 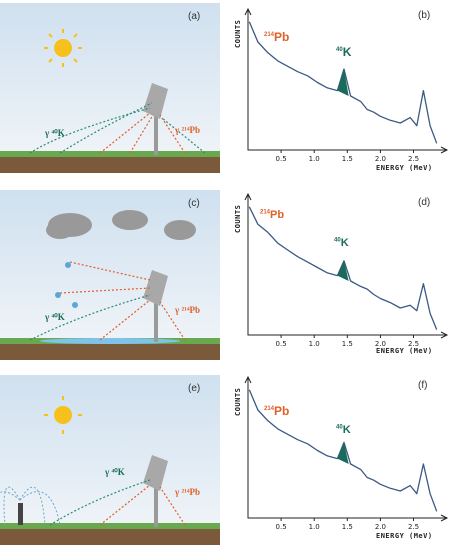 I want to click on axes, so click(x=346, y=448).